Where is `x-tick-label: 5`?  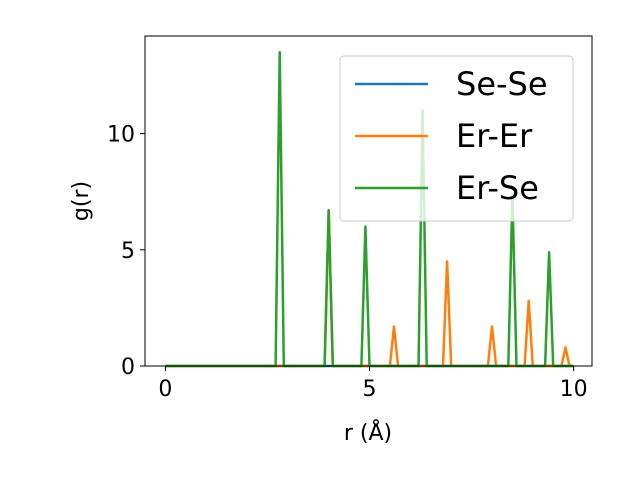 x-tick-label: 5 is located at coordinates (370, 389).